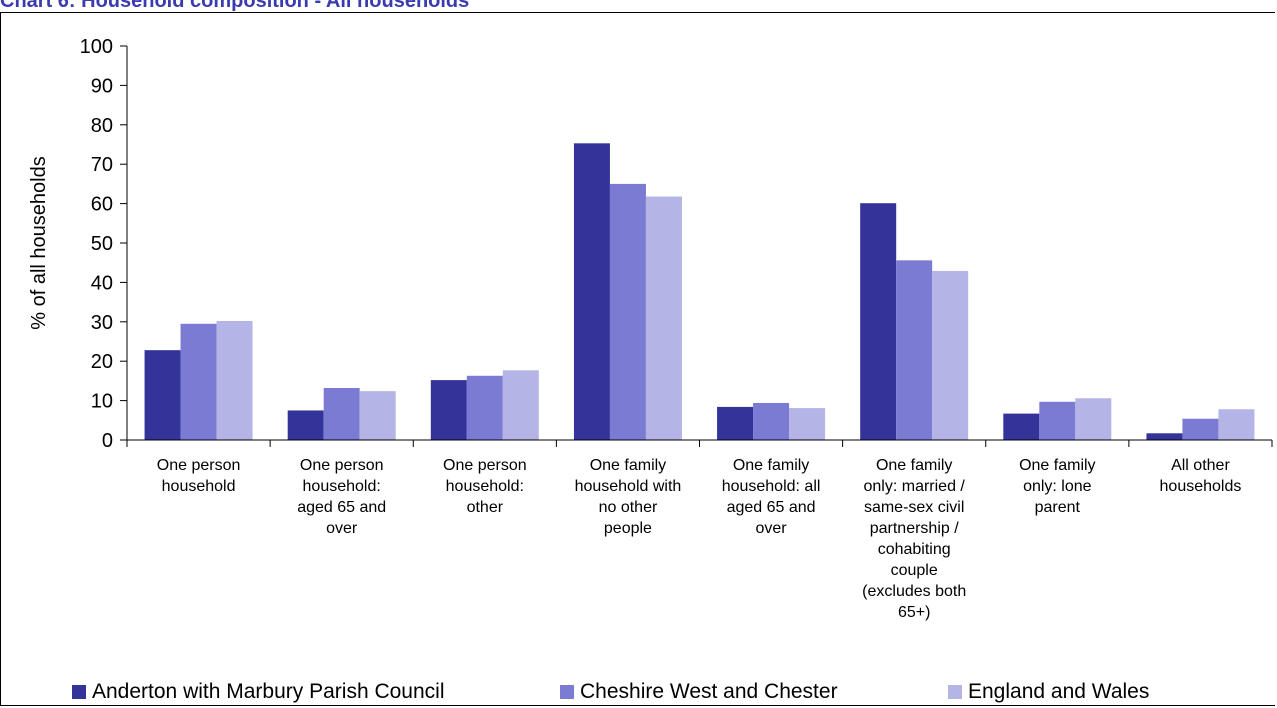 The height and width of the screenshot is (708, 1277). I want to click on x-category-label: One family household with no other people, so click(628, 497).